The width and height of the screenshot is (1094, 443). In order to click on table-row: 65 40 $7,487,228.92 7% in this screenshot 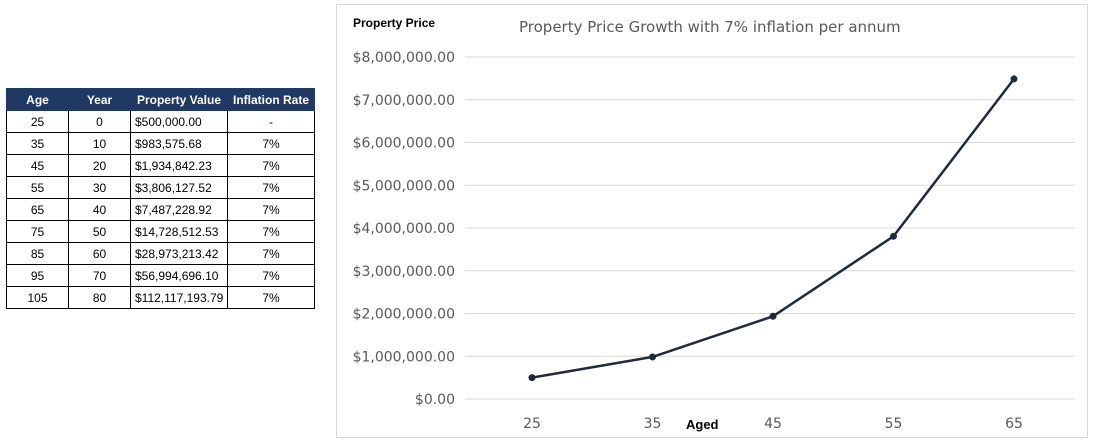, I will do `click(160, 209)`.